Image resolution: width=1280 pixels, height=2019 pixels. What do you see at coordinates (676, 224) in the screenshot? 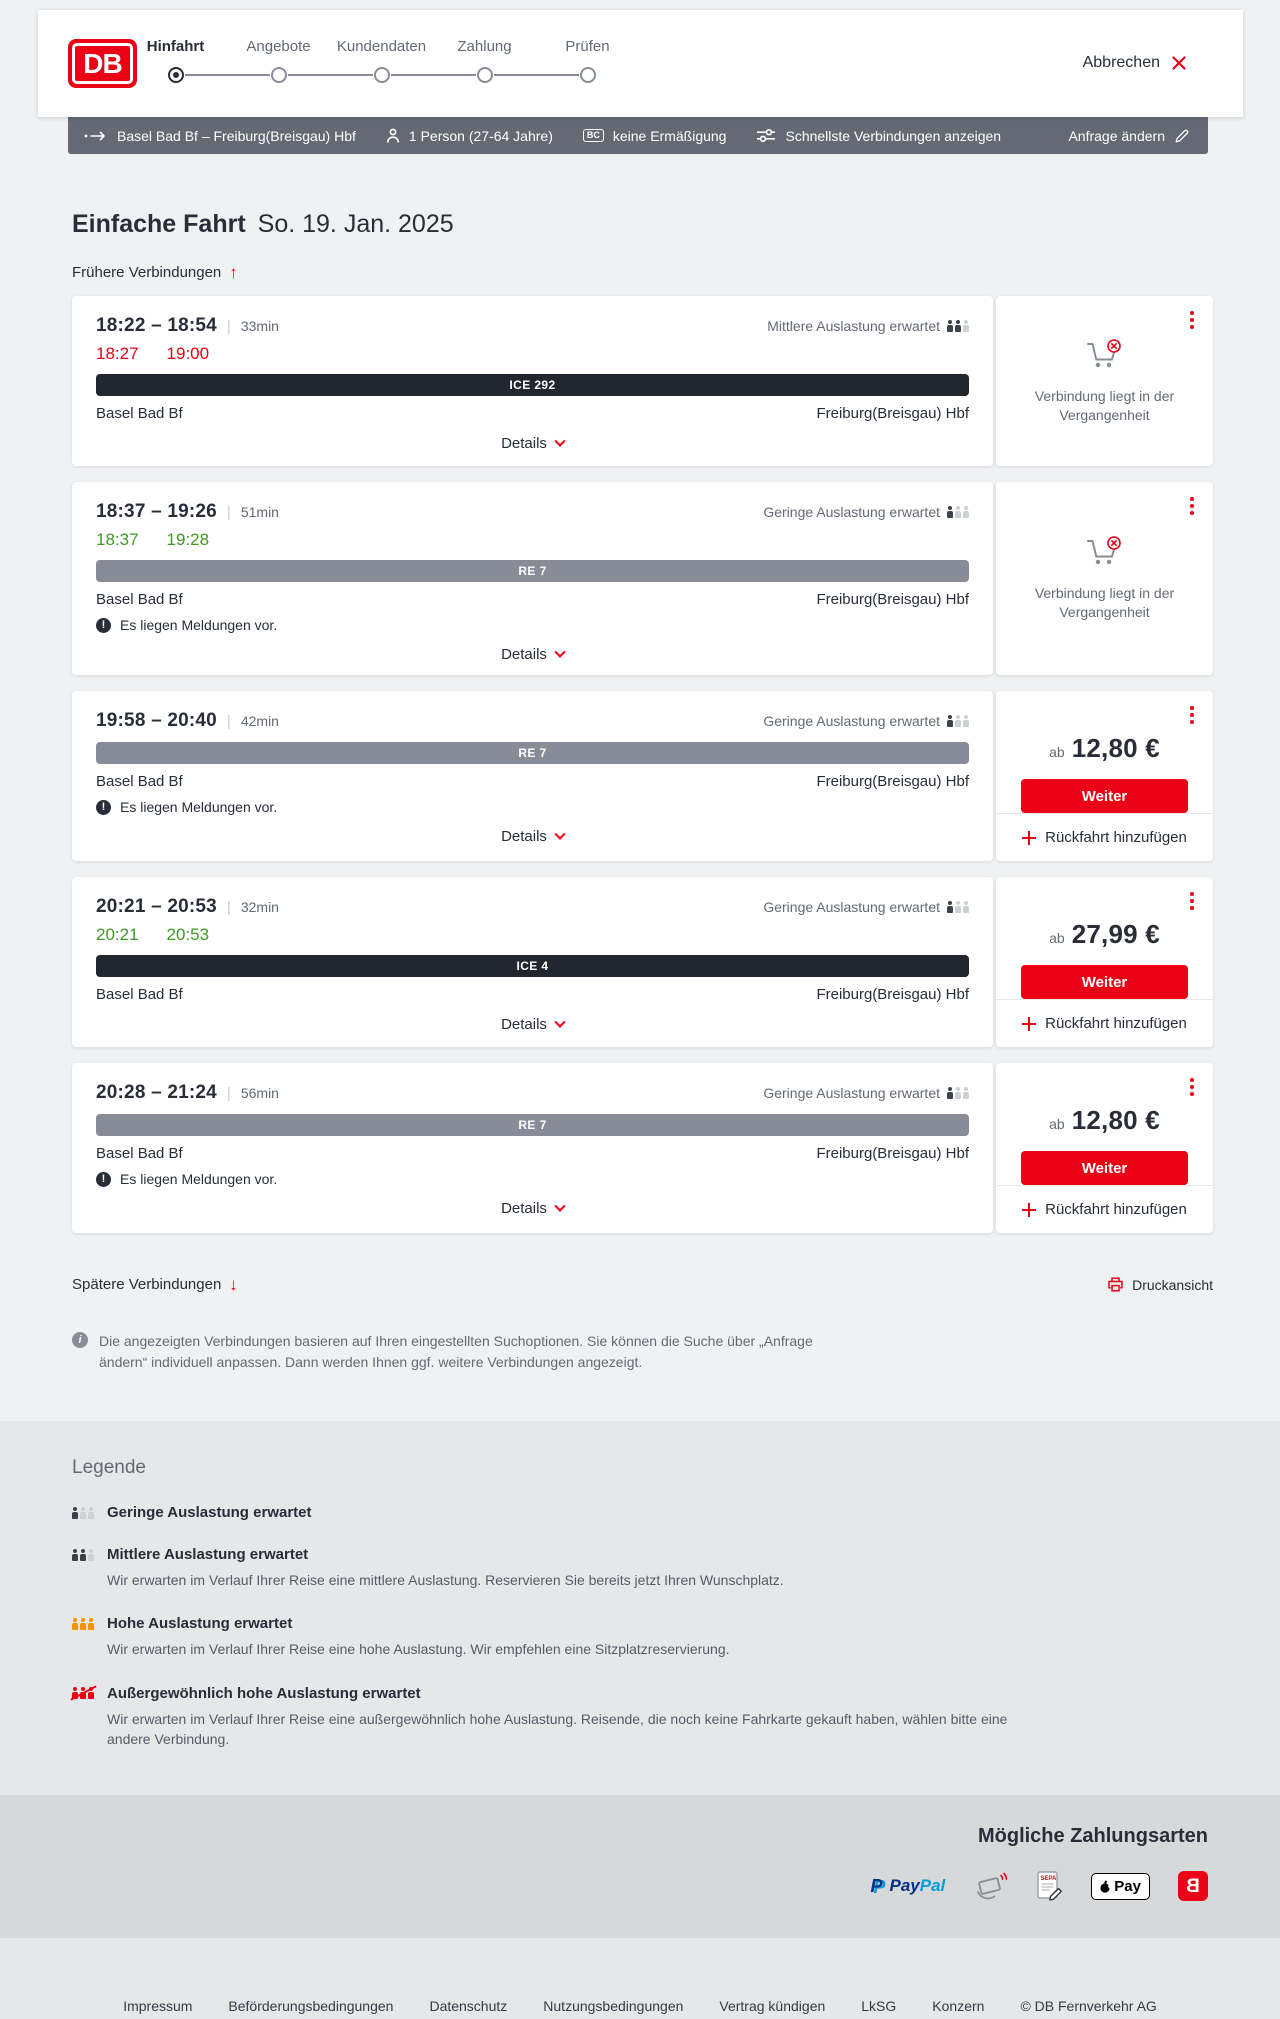
I see `page-title: Einfache Fahrt So. 19. Jan. 2025` at bounding box center [676, 224].